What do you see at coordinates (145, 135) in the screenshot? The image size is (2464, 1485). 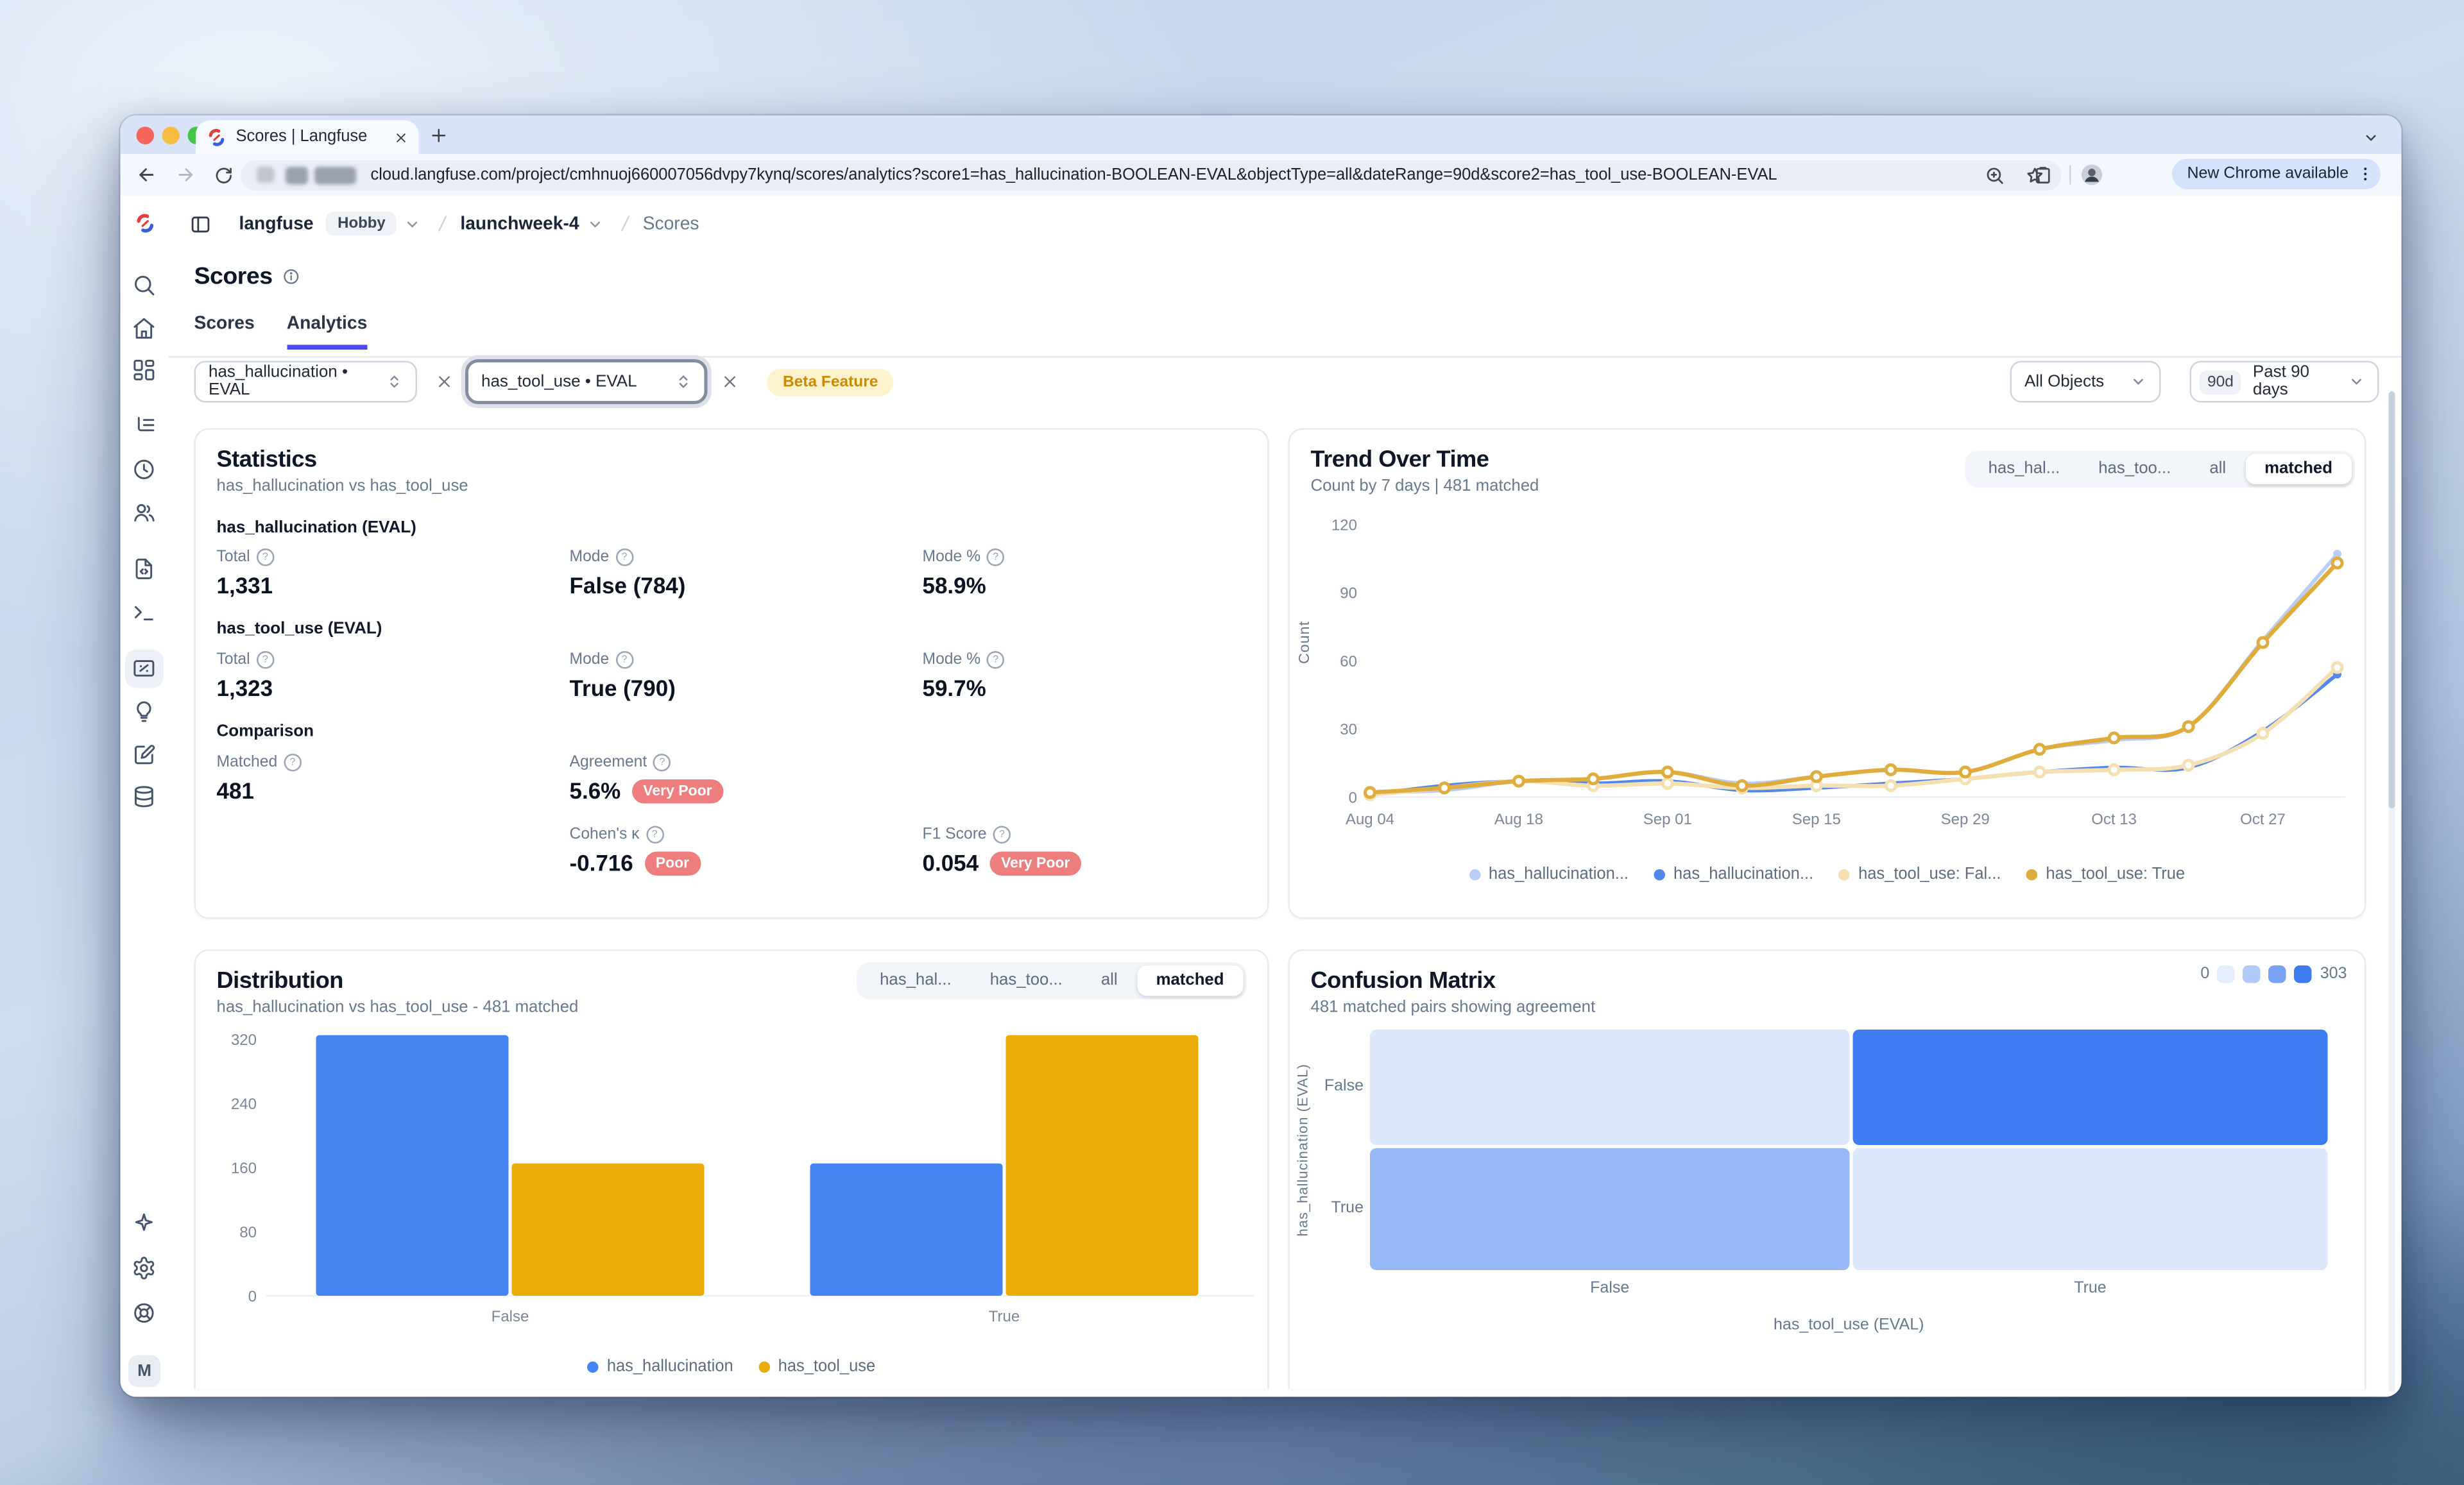 I see `window-close-button` at bounding box center [145, 135].